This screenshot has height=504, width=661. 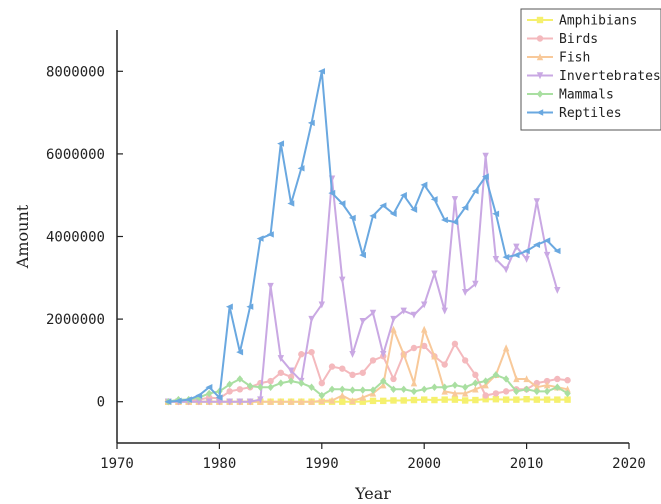 I want to click on legend-box, so click(x=590, y=69).